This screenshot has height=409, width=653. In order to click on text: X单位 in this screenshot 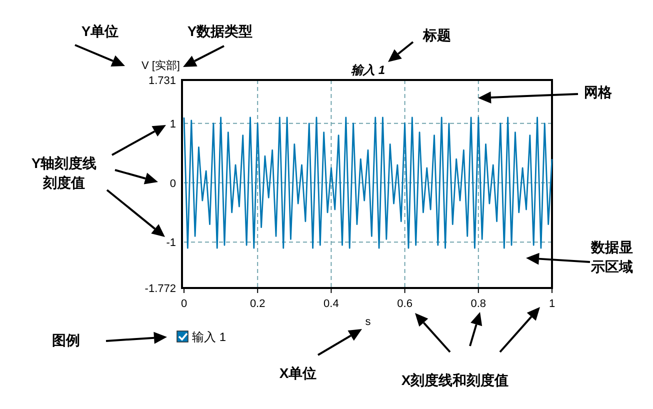, I will do `click(298, 373)`.